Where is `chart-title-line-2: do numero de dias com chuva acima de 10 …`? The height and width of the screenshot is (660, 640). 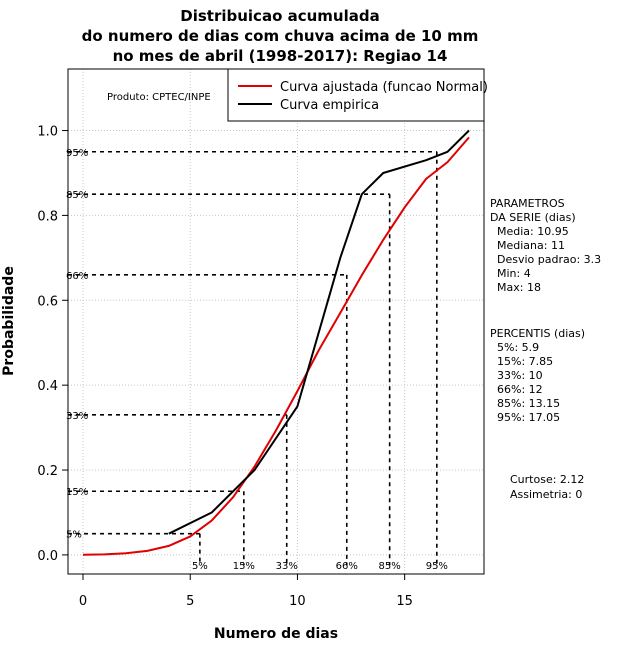
chart-title-line-2: do numero de dias com chuva acima de 10 … is located at coordinates (280, 36).